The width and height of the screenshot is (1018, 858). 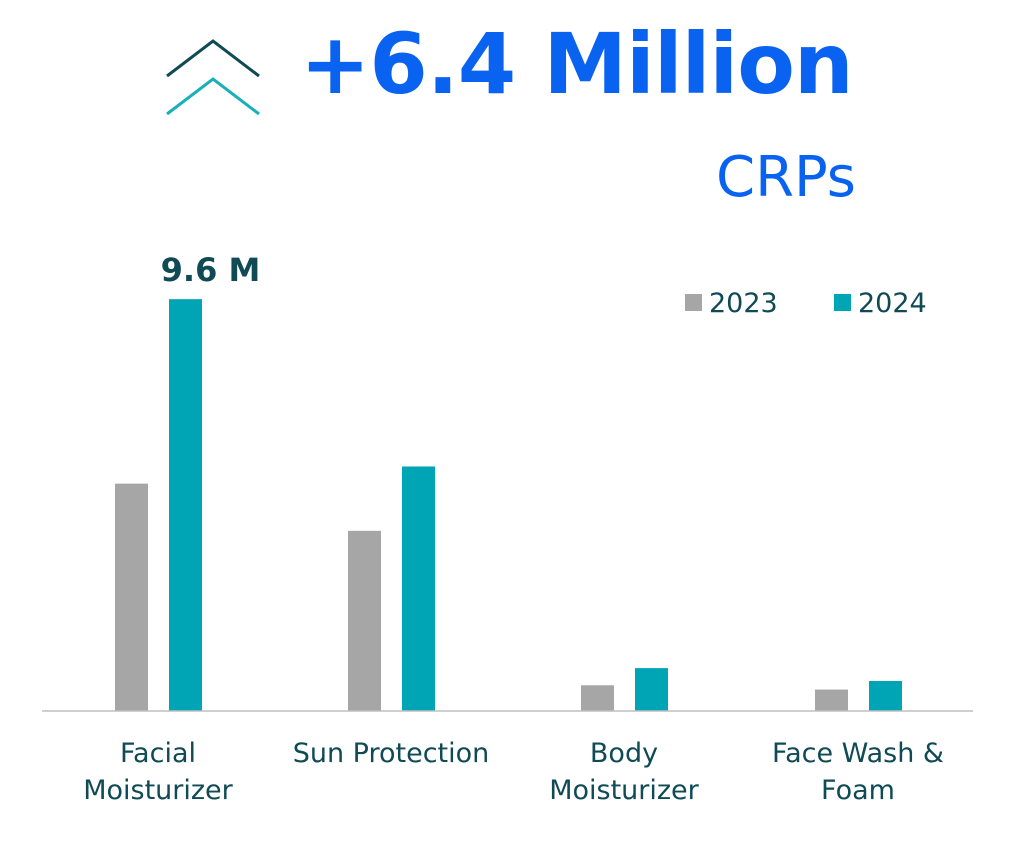 I want to click on category-label-1: Sun Protection, so click(x=391, y=753).